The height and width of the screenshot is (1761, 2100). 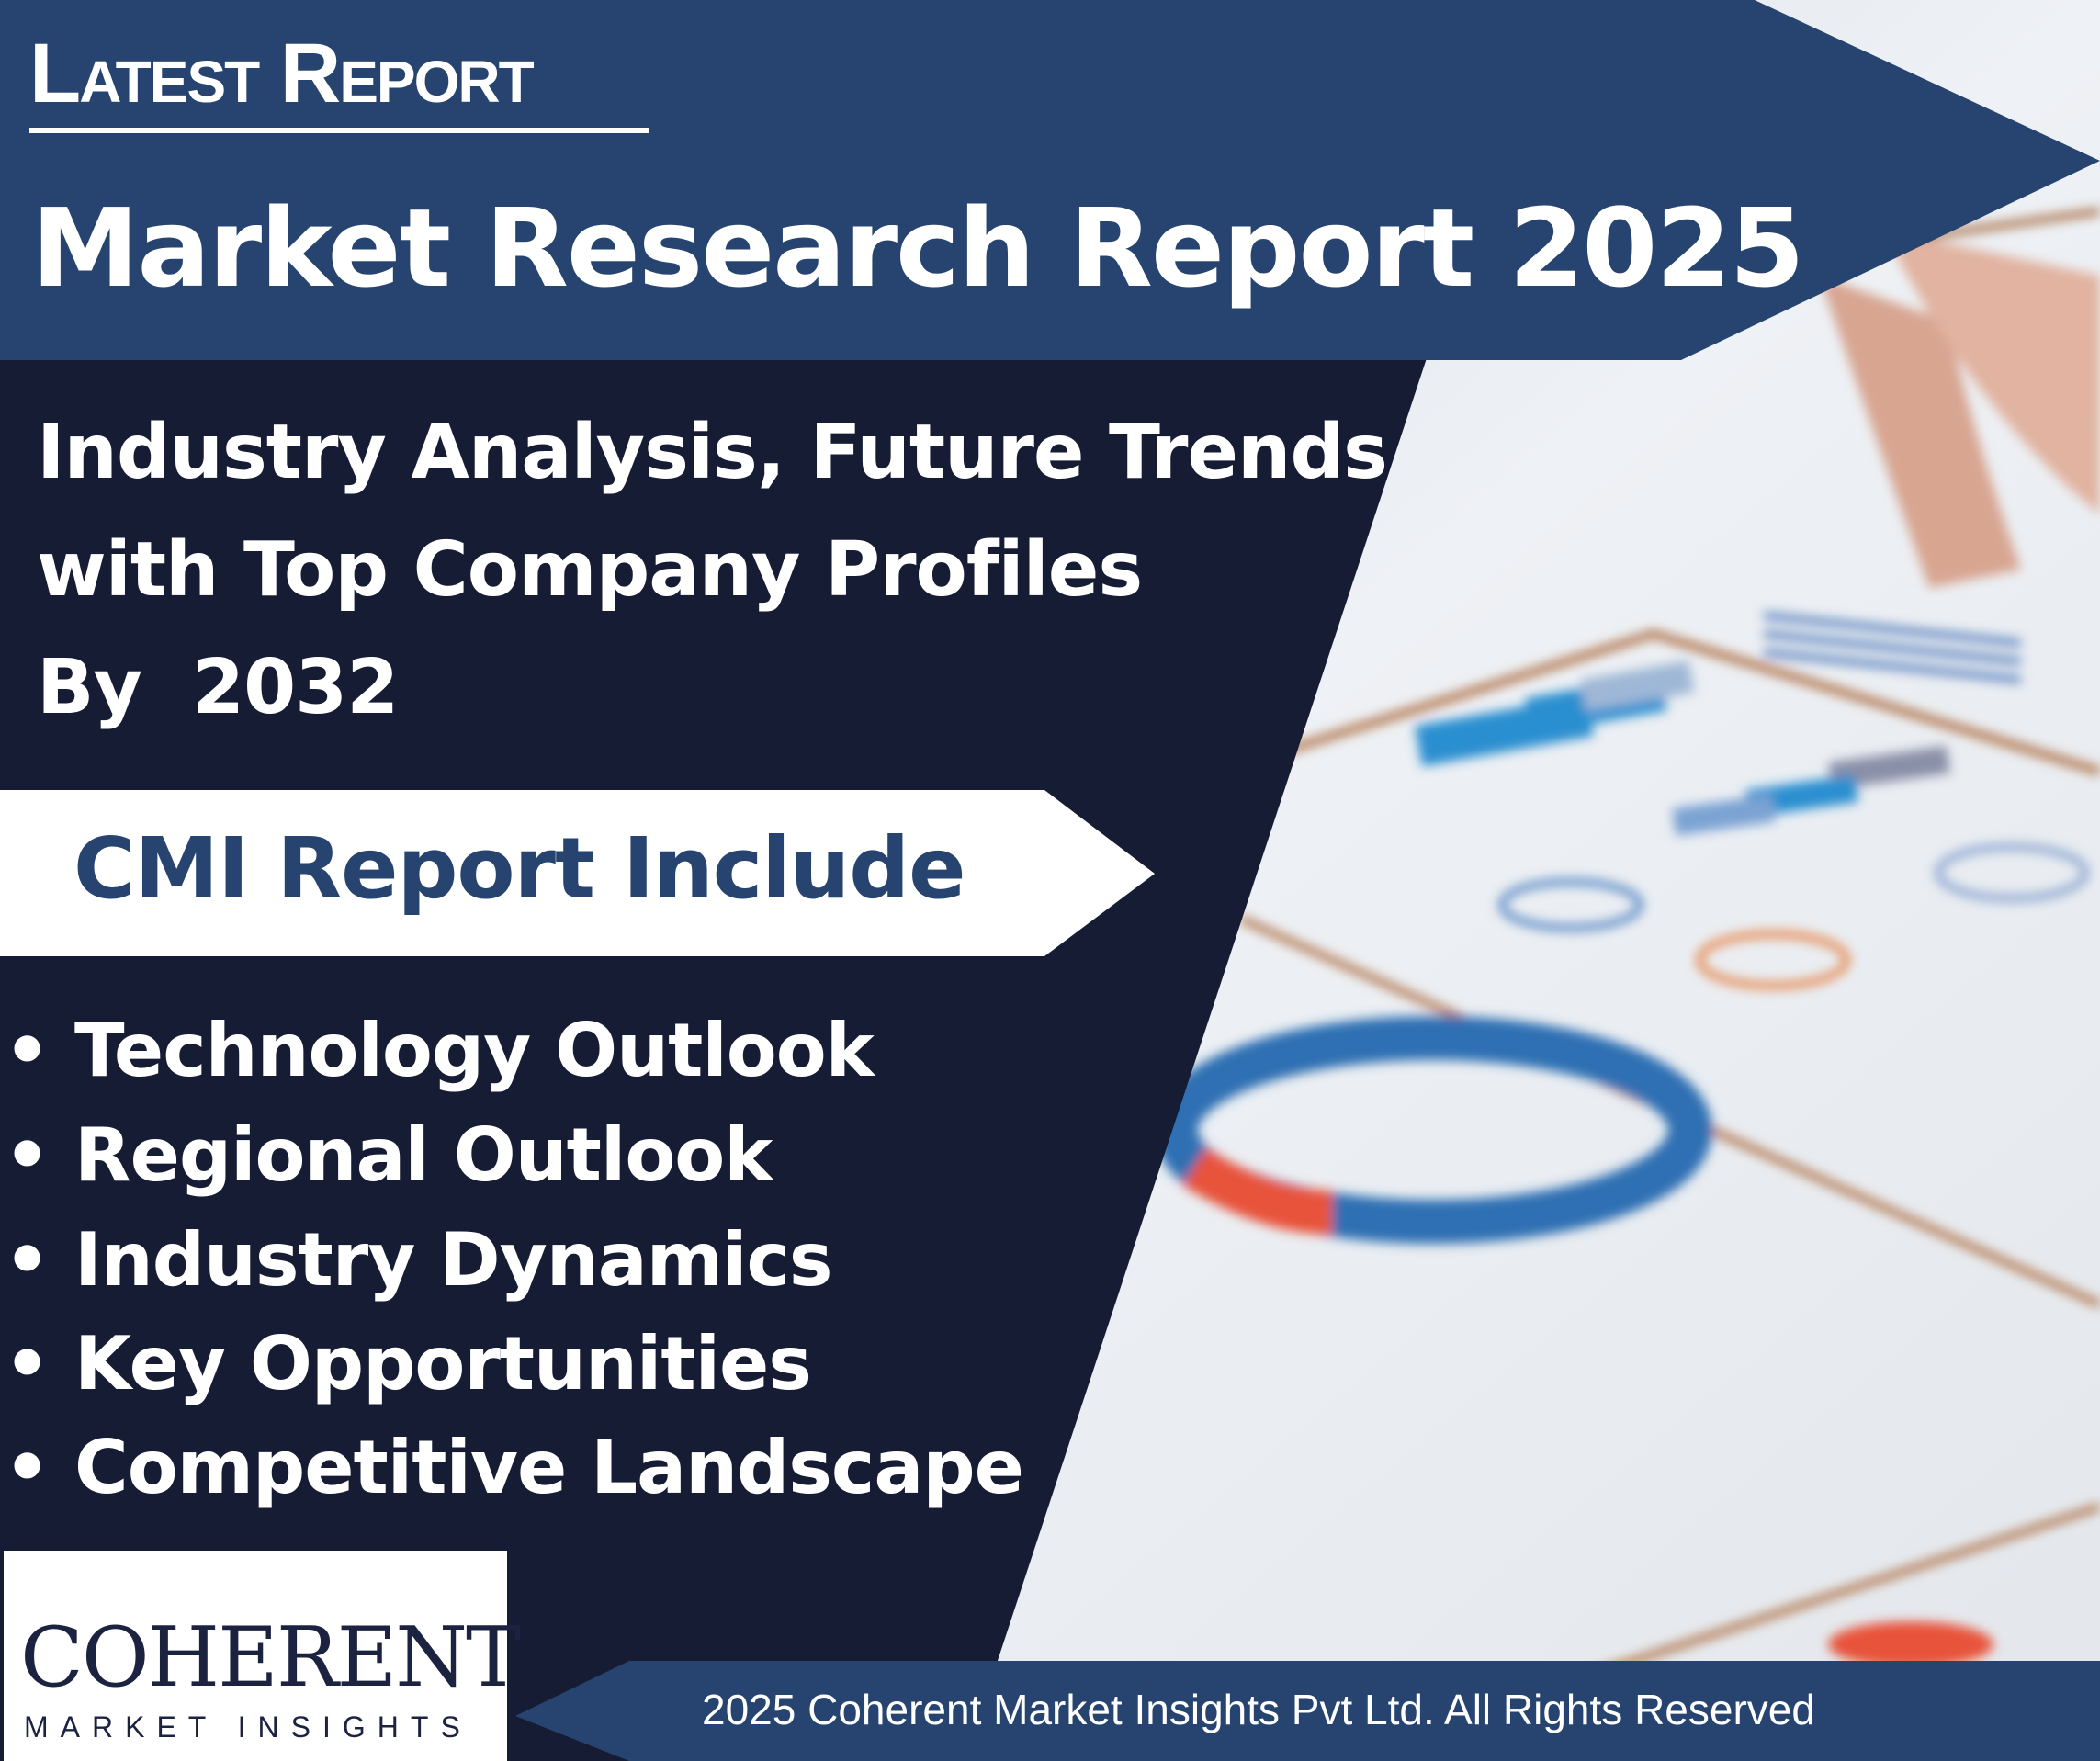 I want to click on logo-tagline: MARKET INSIGHTS, so click(x=248, y=1727).